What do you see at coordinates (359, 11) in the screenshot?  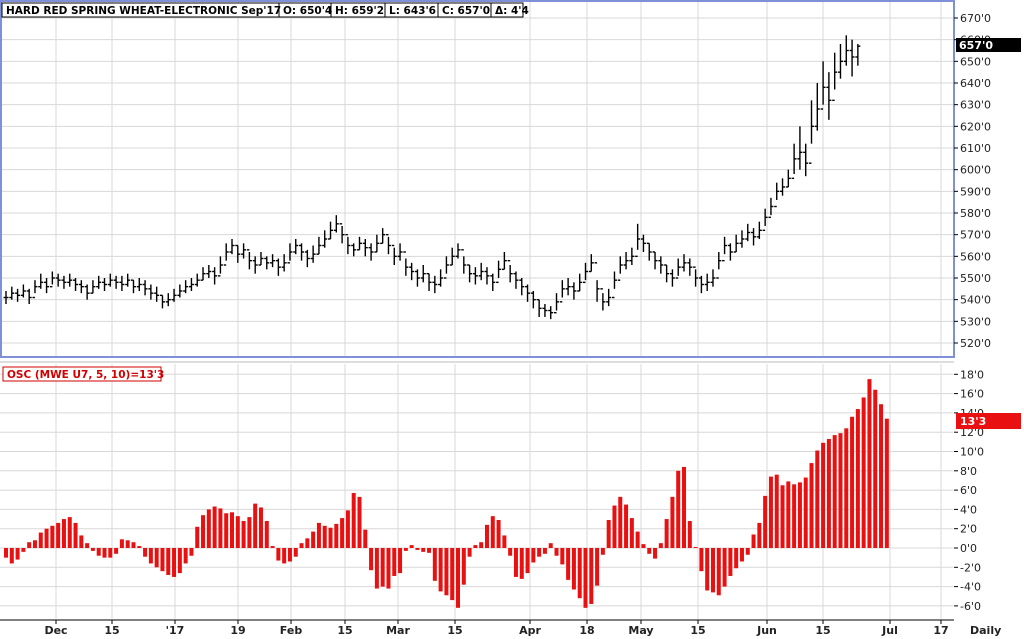 I see `high-value: H: 659'2` at bounding box center [359, 11].